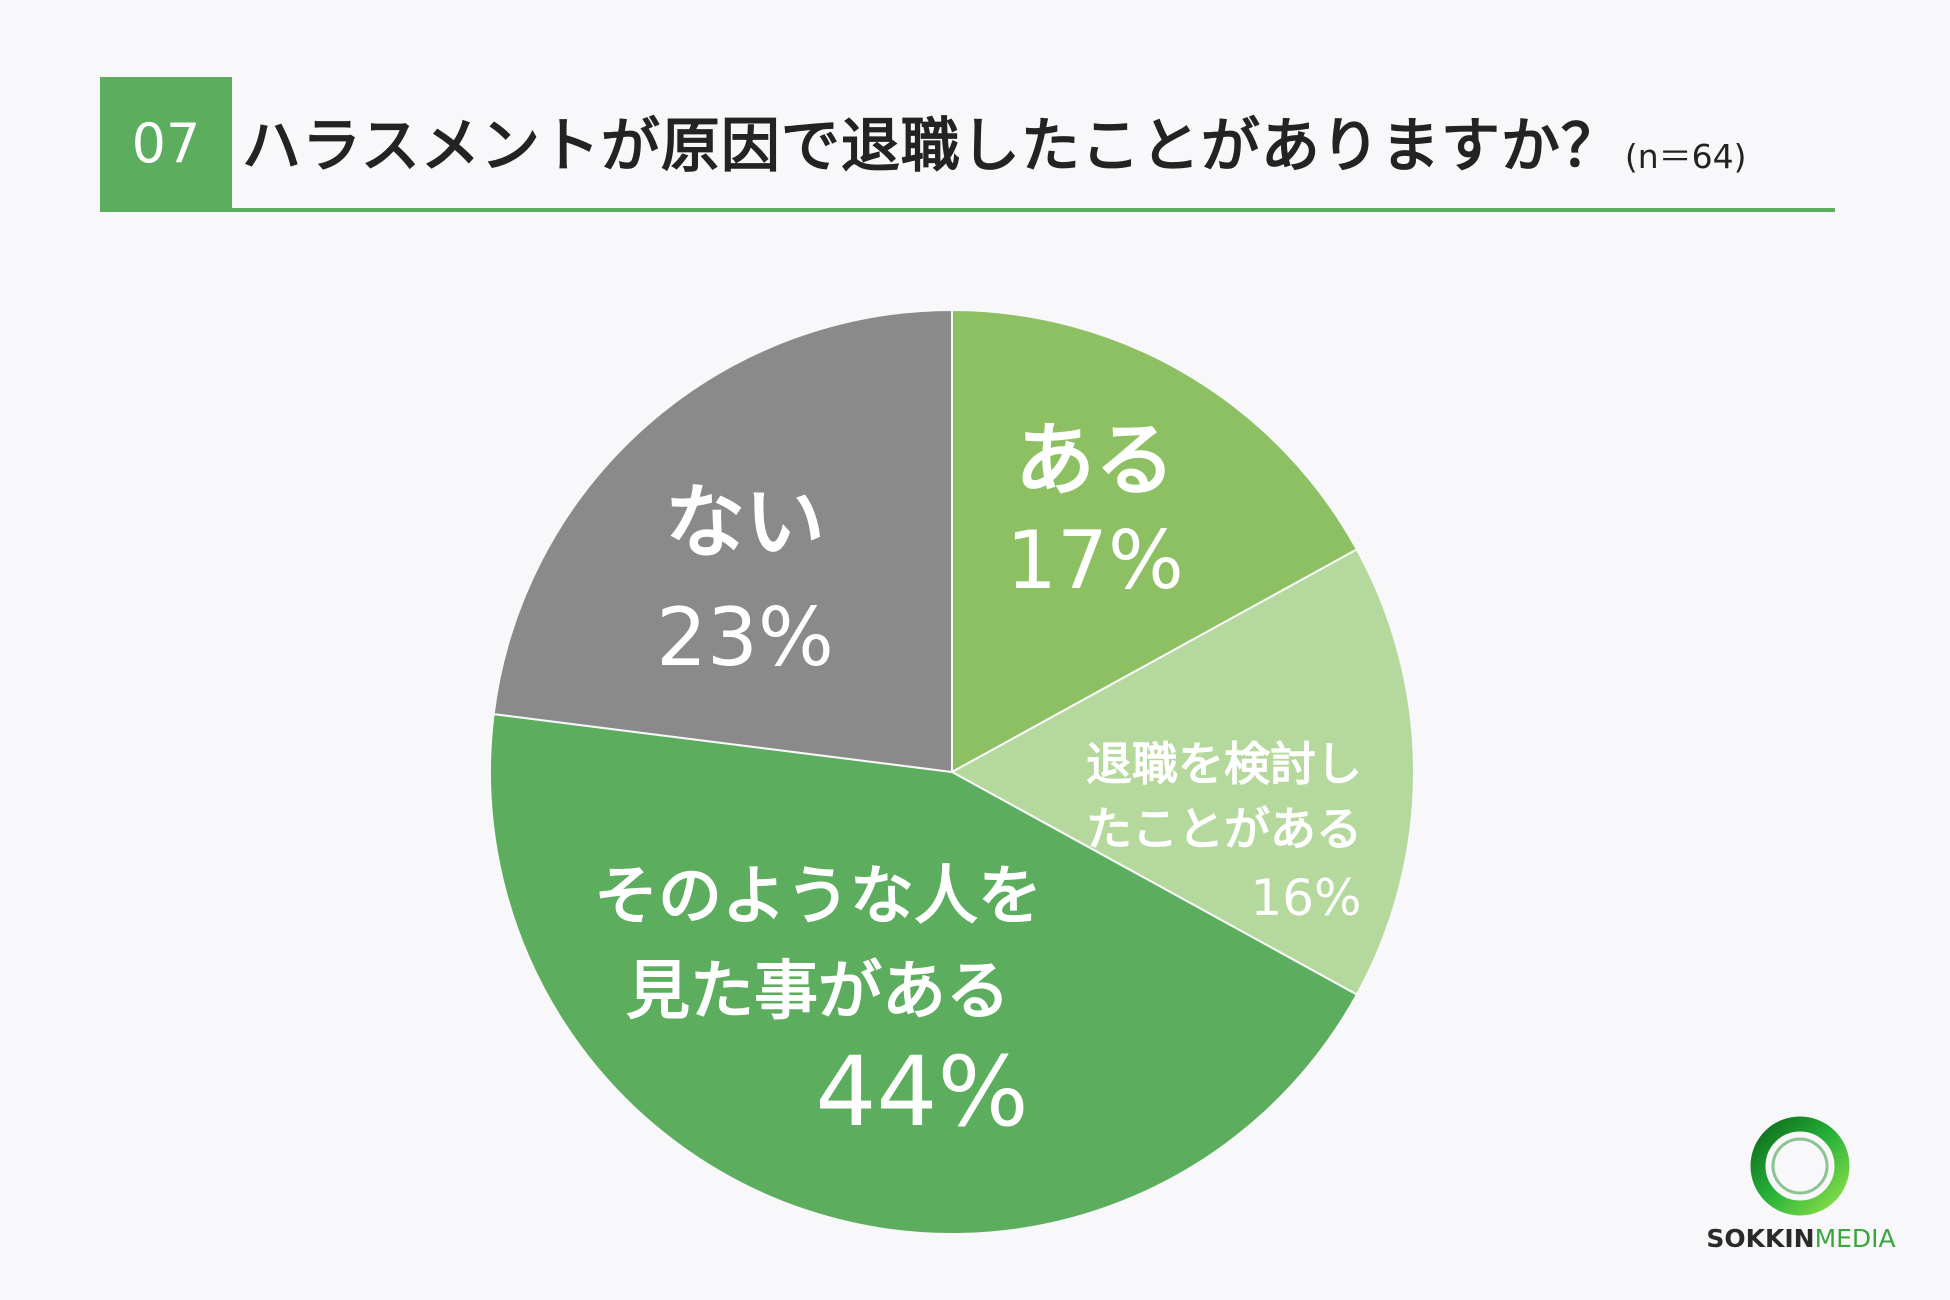  What do you see at coordinates (818, 897) in the screenshot?
I see `slice-label: そのような人を` at bounding box center [818, 897].